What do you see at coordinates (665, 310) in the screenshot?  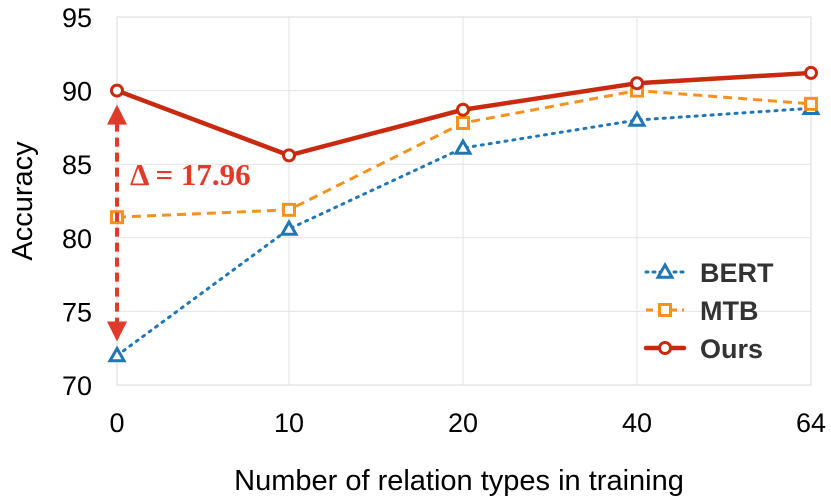 I see `legend-marker-mtb` at bounding box center [665, 310].